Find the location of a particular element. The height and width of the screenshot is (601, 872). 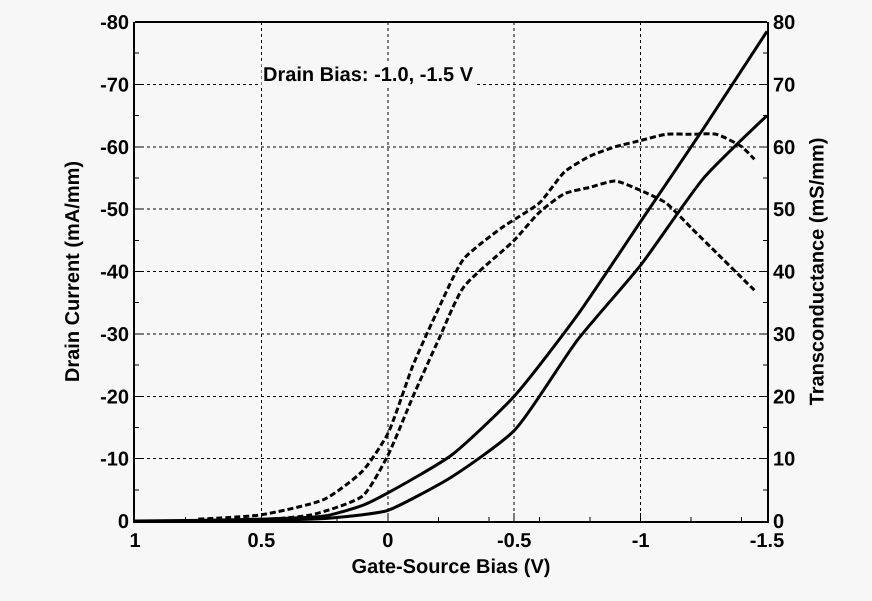

y2-tick-label: 0 is located at coordinates (778, 522).